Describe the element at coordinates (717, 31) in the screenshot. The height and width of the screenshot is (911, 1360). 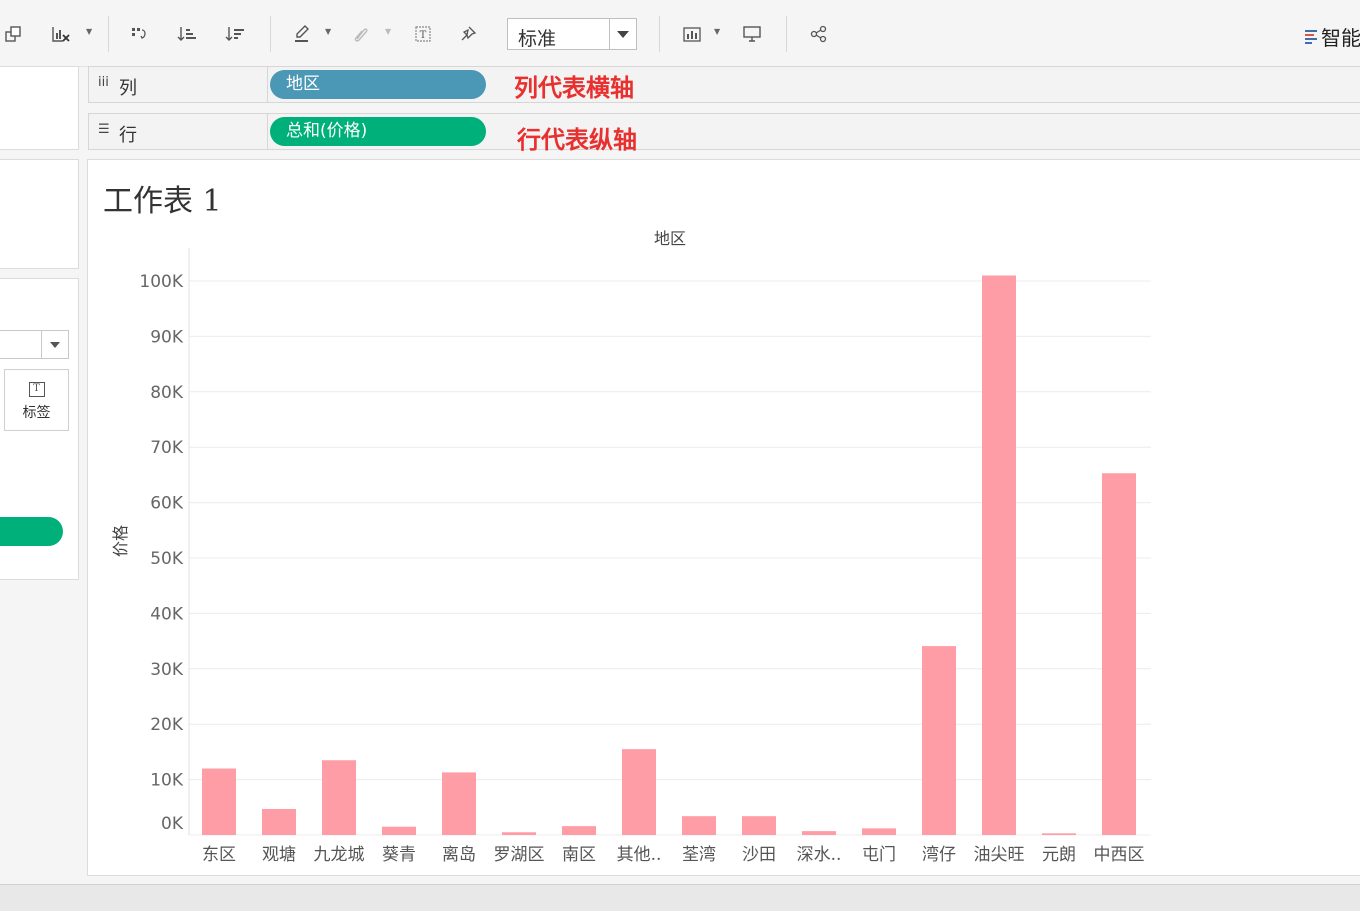
I see `show-me-dropdown-icon: ▼` at that location.